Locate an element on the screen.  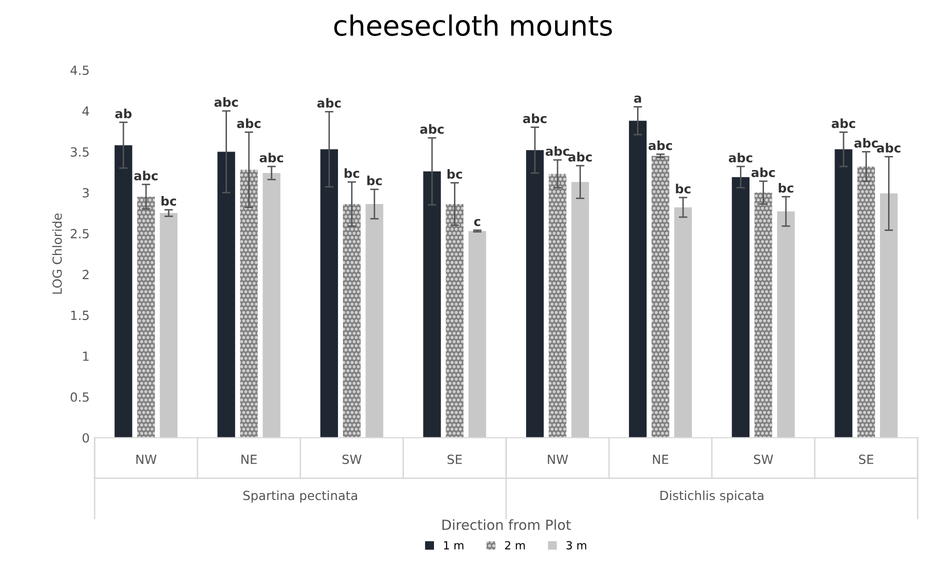
y-tick-label: 1.5 is located at coordinates (80, 315).